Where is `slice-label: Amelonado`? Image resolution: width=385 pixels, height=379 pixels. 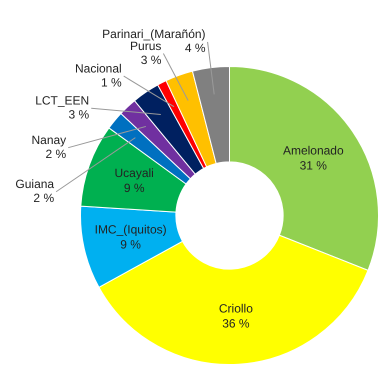
slice-label: Amelonado is located at coordinates (313, 150).